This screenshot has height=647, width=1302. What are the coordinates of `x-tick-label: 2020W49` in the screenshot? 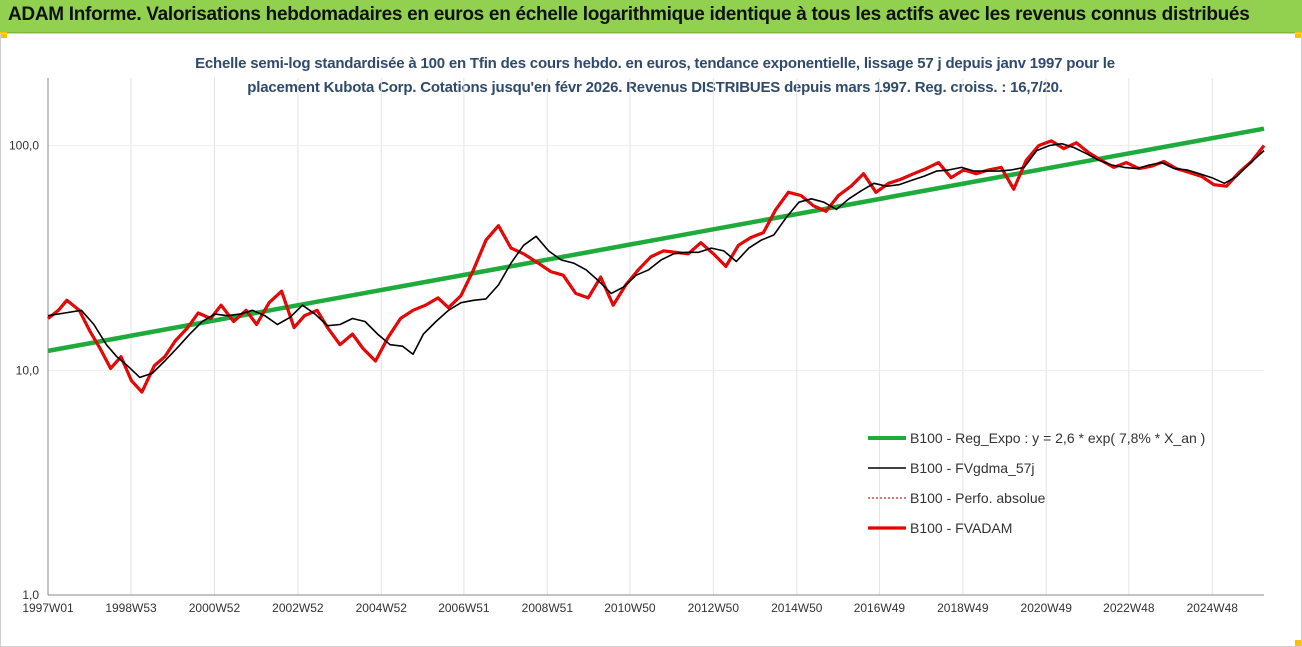 It's located at (1047, 608).